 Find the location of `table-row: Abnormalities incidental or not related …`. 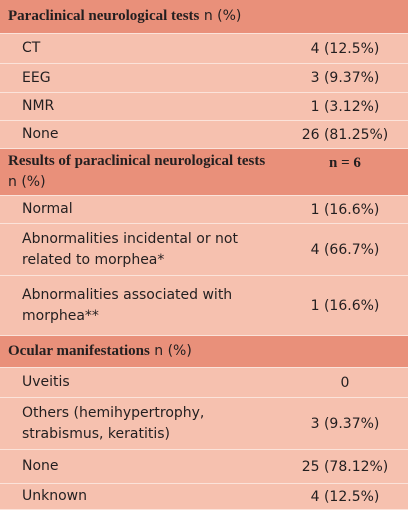

table-row: Abnormalities incidental or not related … is located at coordinates (204, 250).